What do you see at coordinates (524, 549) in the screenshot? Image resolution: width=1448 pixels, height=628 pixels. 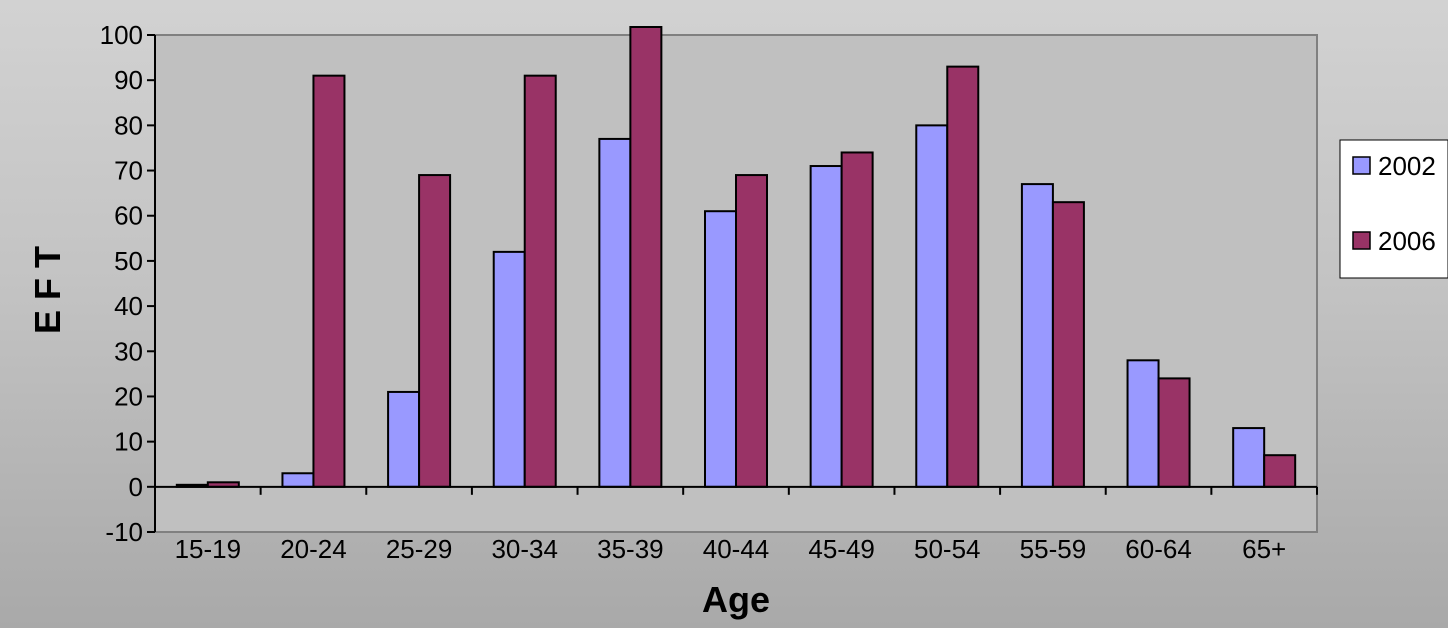 I see `x-tick-label: 30-34` at bounding box center [524, 549].